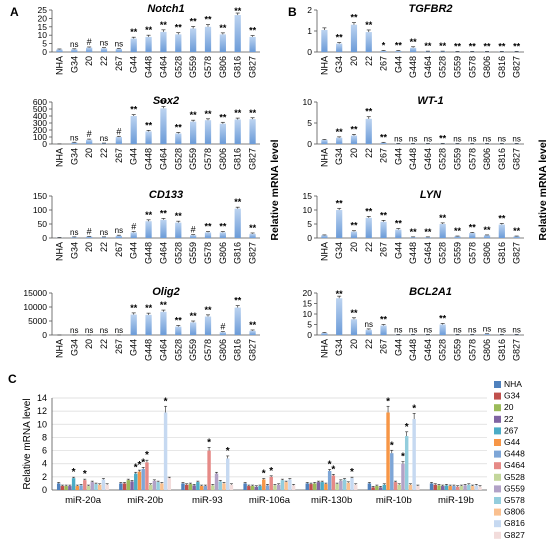  I want to click on panel-label-b: B, so click(292, 12).